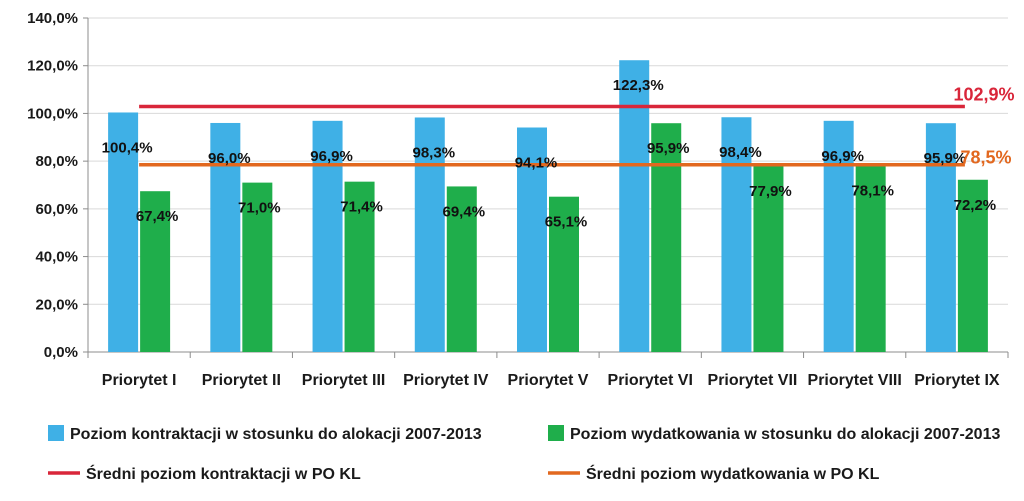 The height and width of the screenshot is (501, 1024). I want to click on legend-swatch-kontraktacja, so click(56, 433).